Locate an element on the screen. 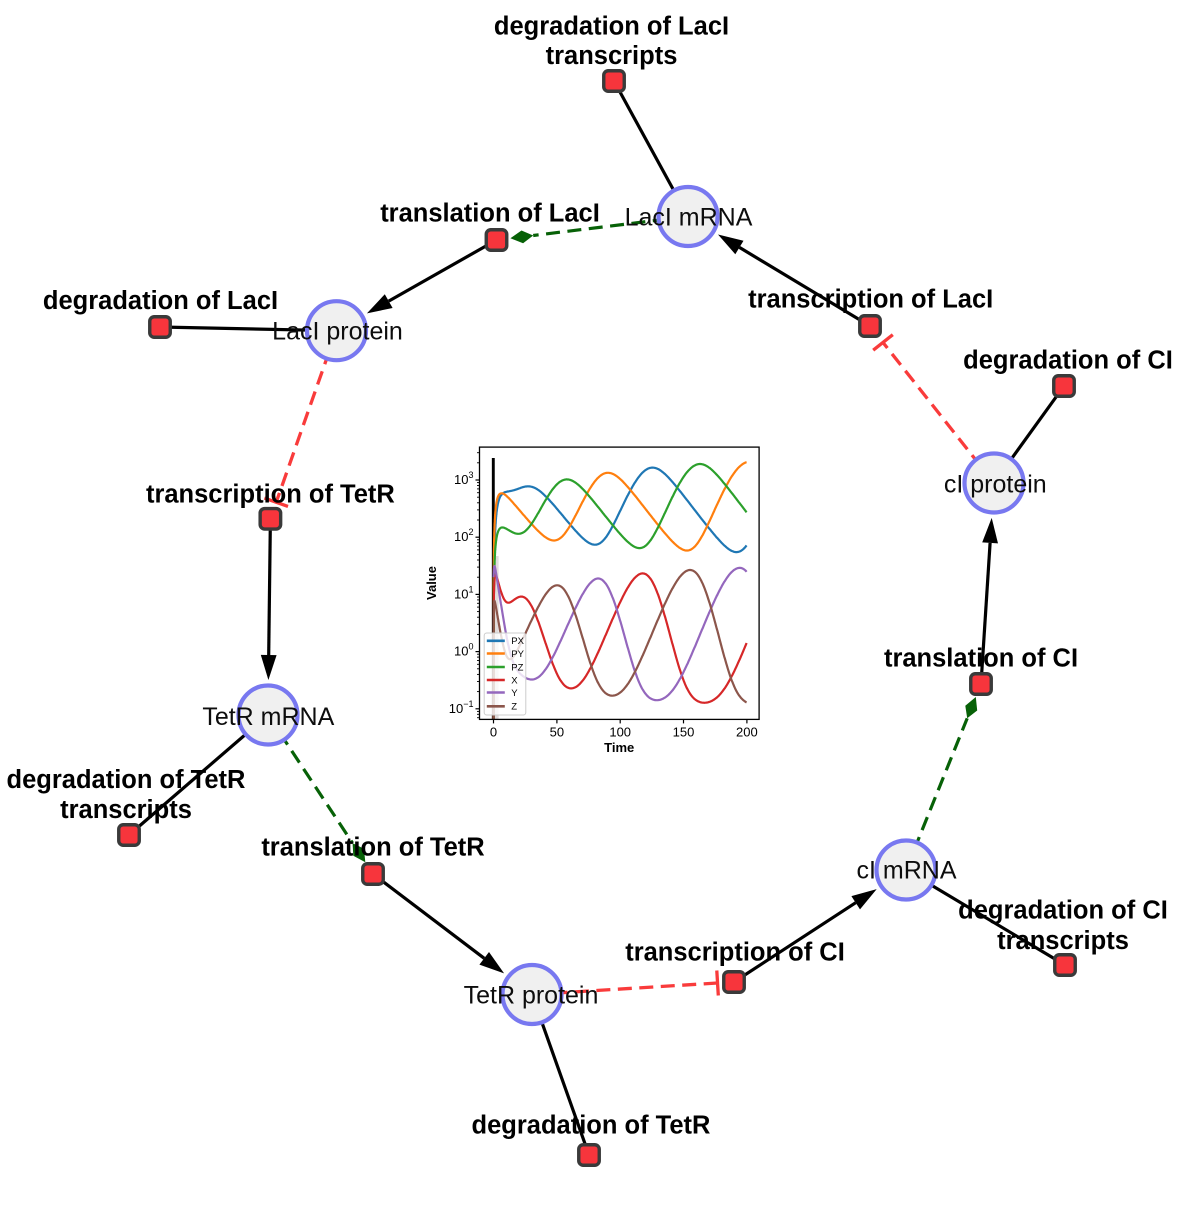 This screenshot has width=1189, height=1205. svg-text: translation of TetR is located at coordinates (372, 848).